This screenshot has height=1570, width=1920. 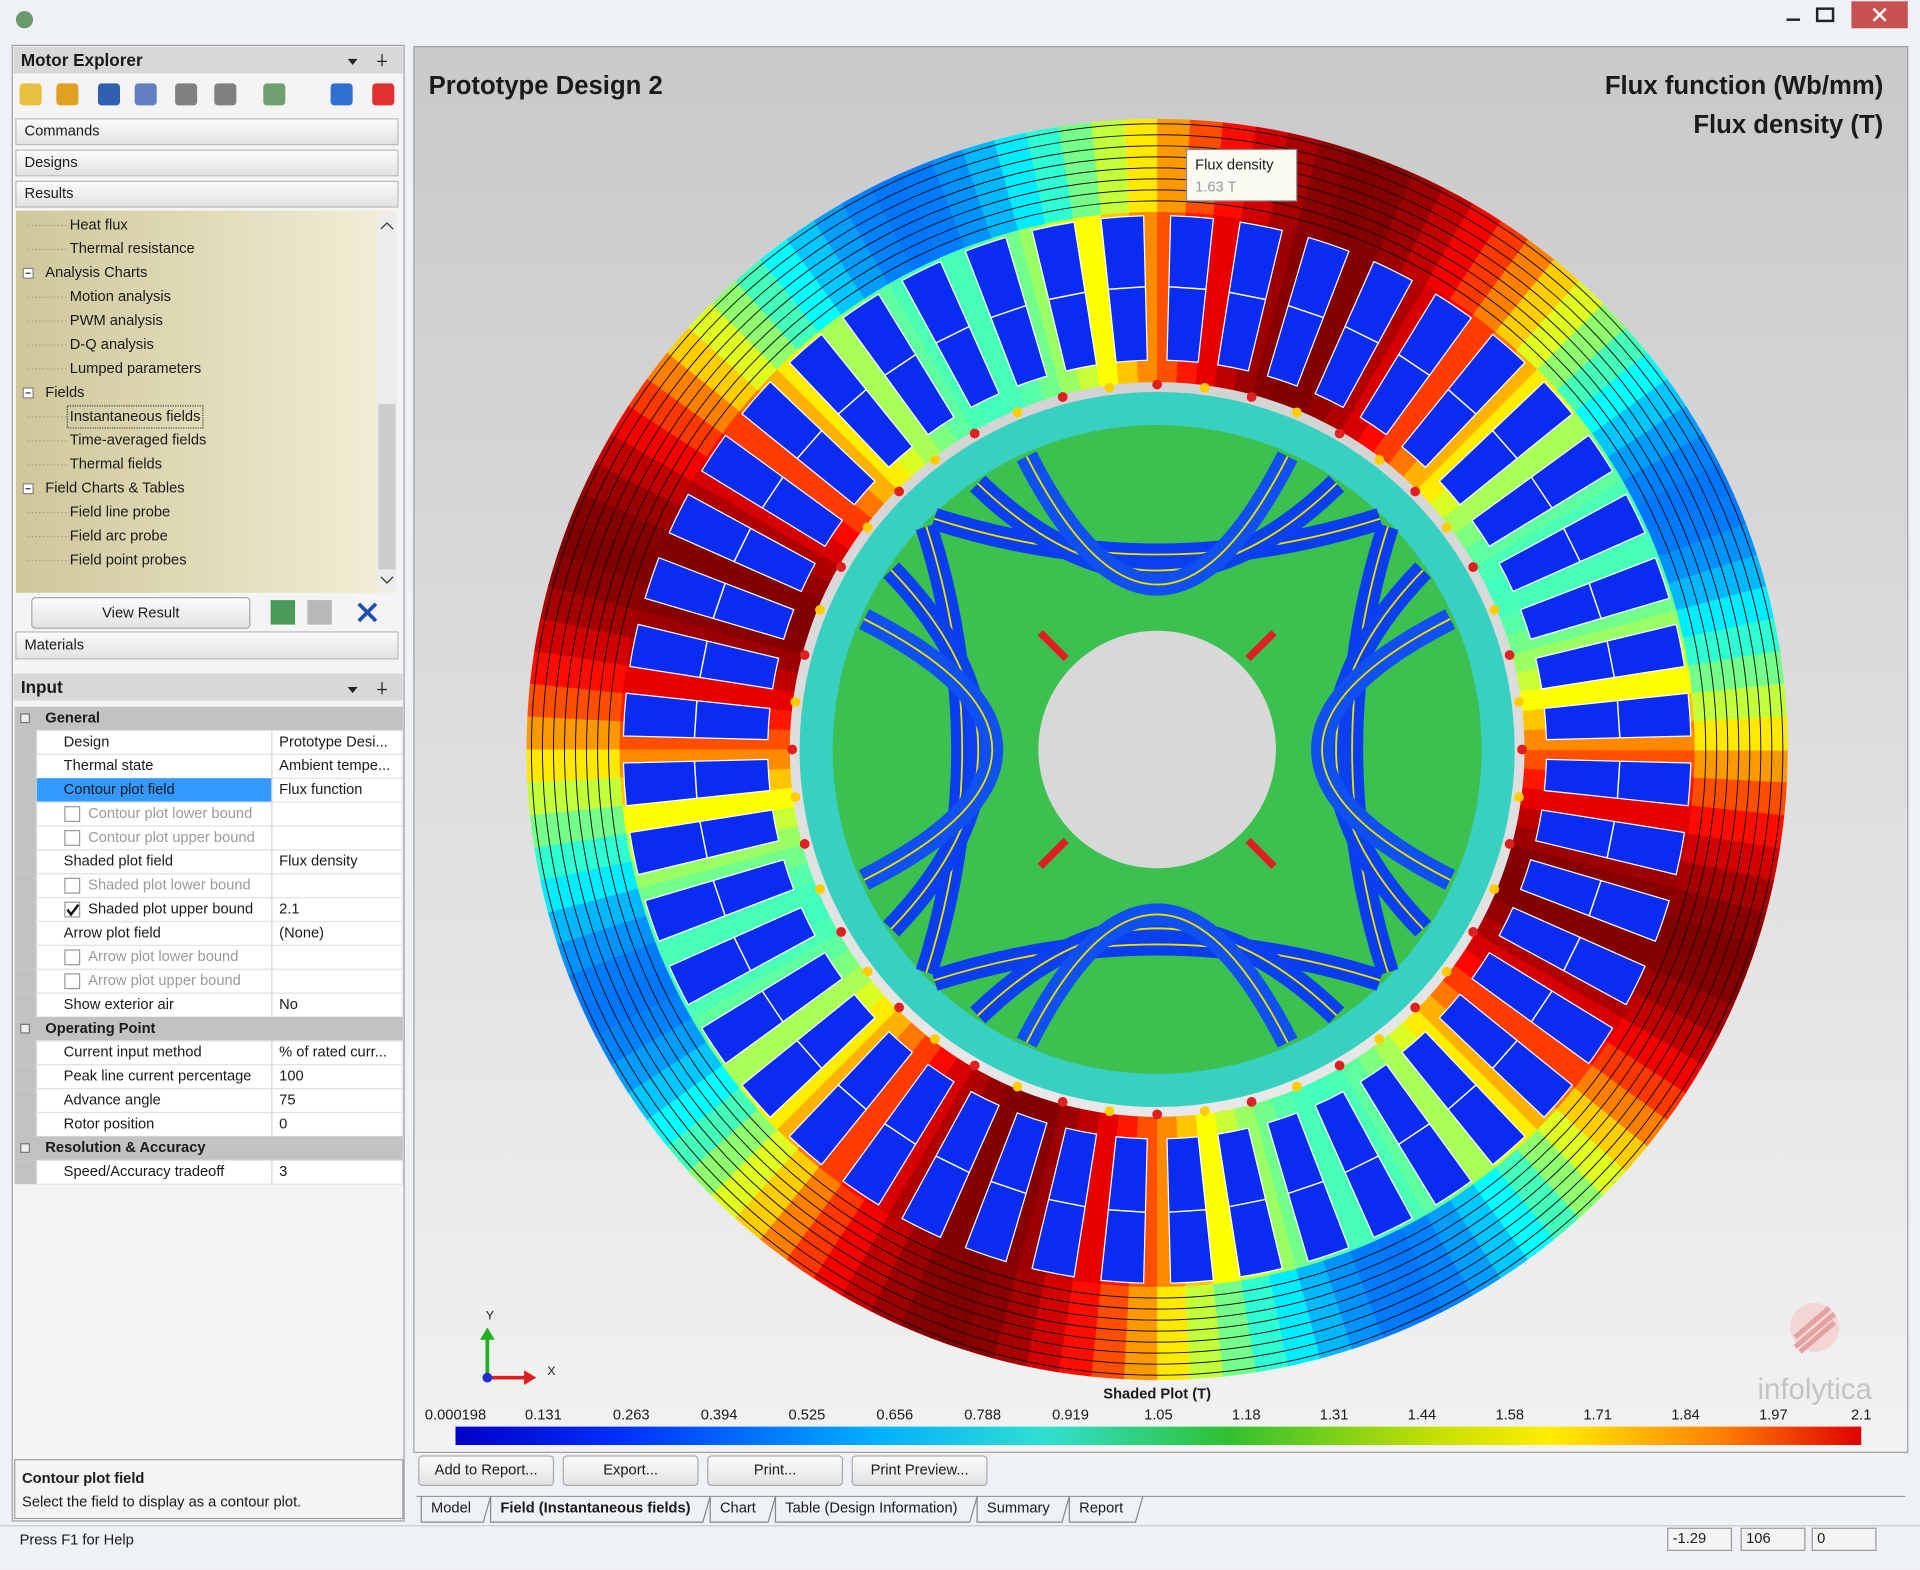 What do you see at coordinates (283, 1124) in the screenshot?
I see `grid-value: 0` at bounding box center [283, 1124].